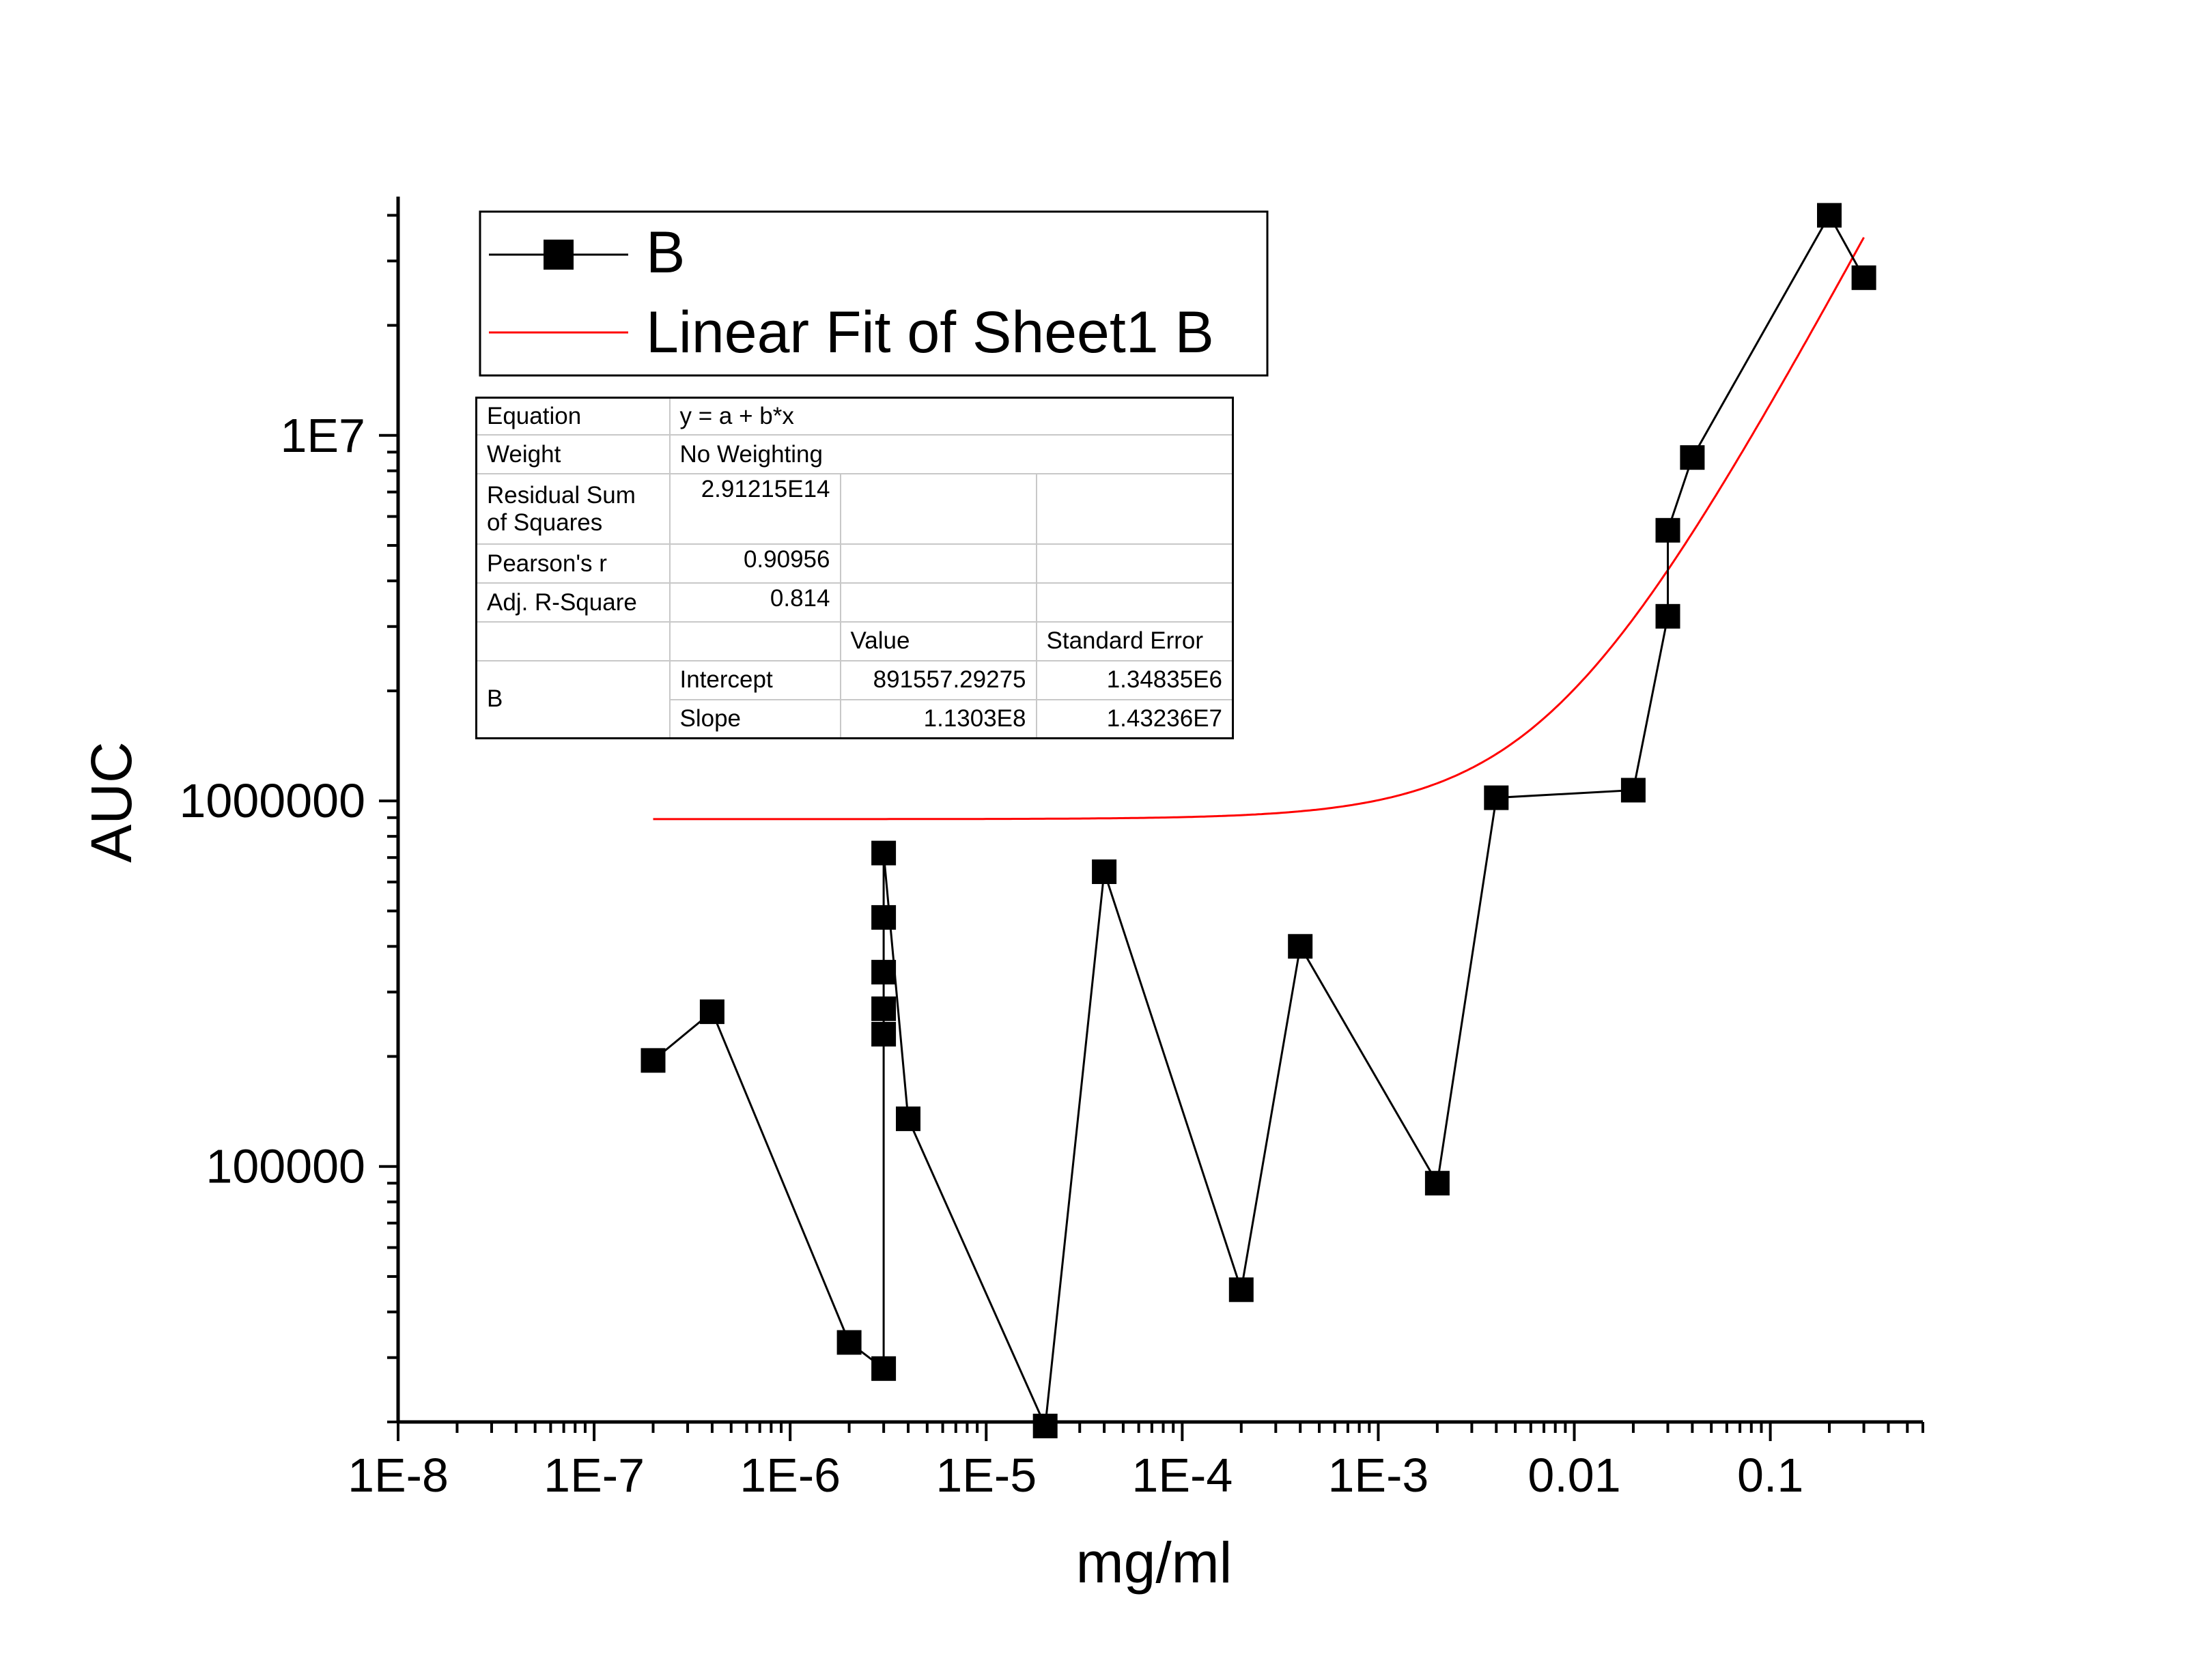 This screenshot has height=1680, width=2196. What do you see at coordinates (755, 509) in the screenshot?
I see `stat-value-rss: 2.91215E14` at bounding box center [755, 509].